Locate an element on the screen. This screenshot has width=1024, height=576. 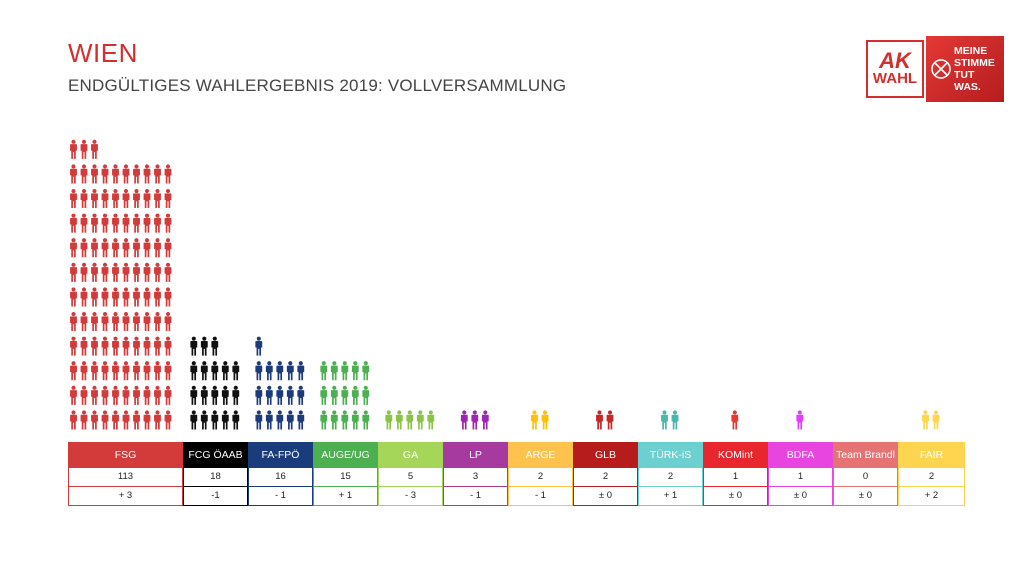
seat-change-cell: + 2 is located at coordinates (931, 496).